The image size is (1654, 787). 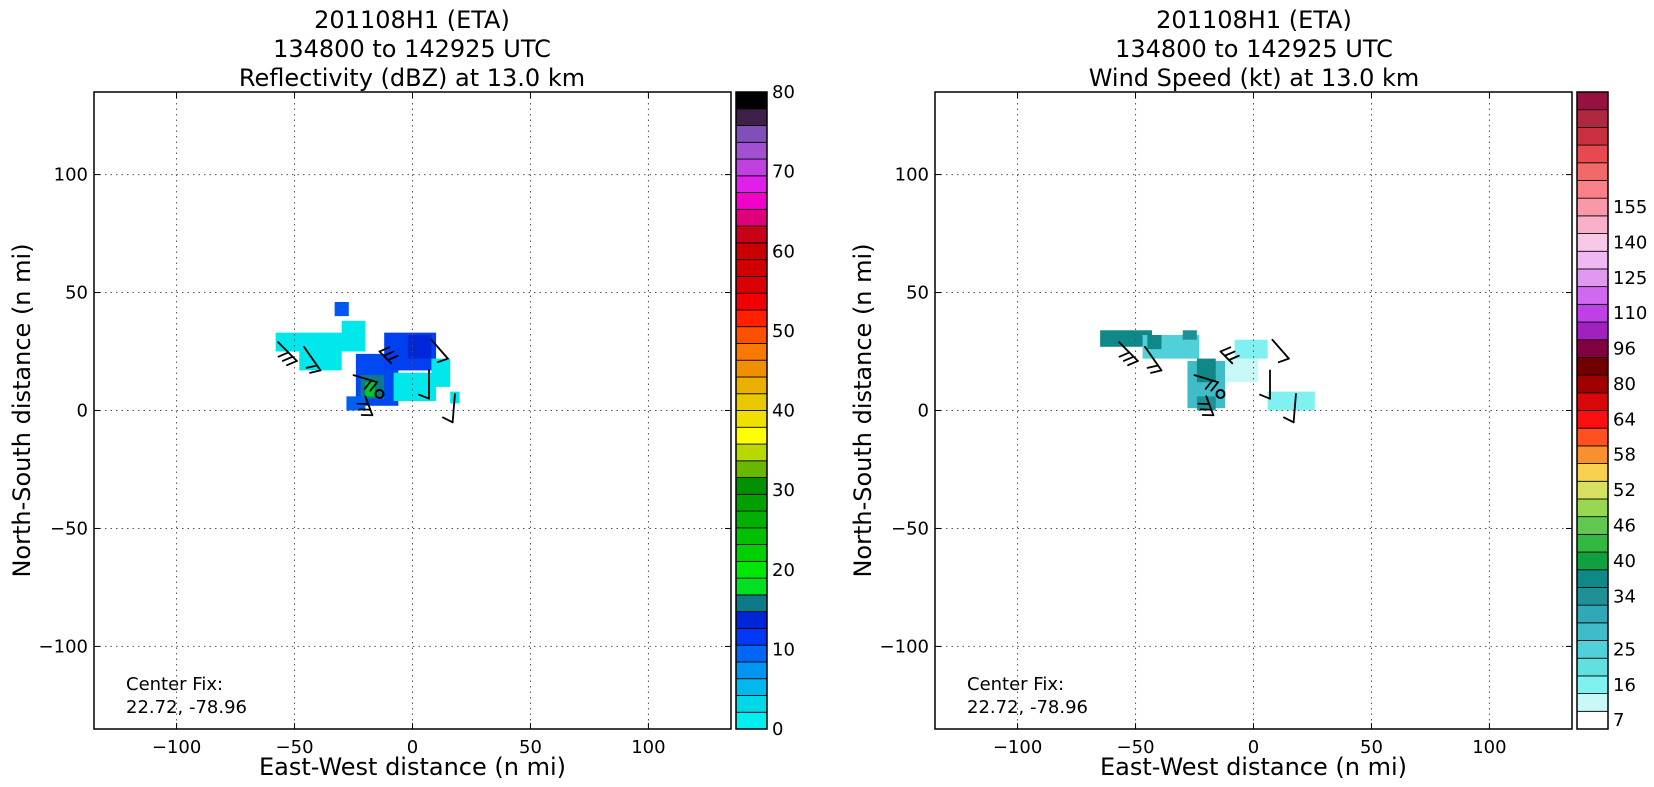 What do you see at coordinates (1624, 649) in the screenshot?
I see `colorbar-tick-label: 25` at bounding box center [1624, 649].